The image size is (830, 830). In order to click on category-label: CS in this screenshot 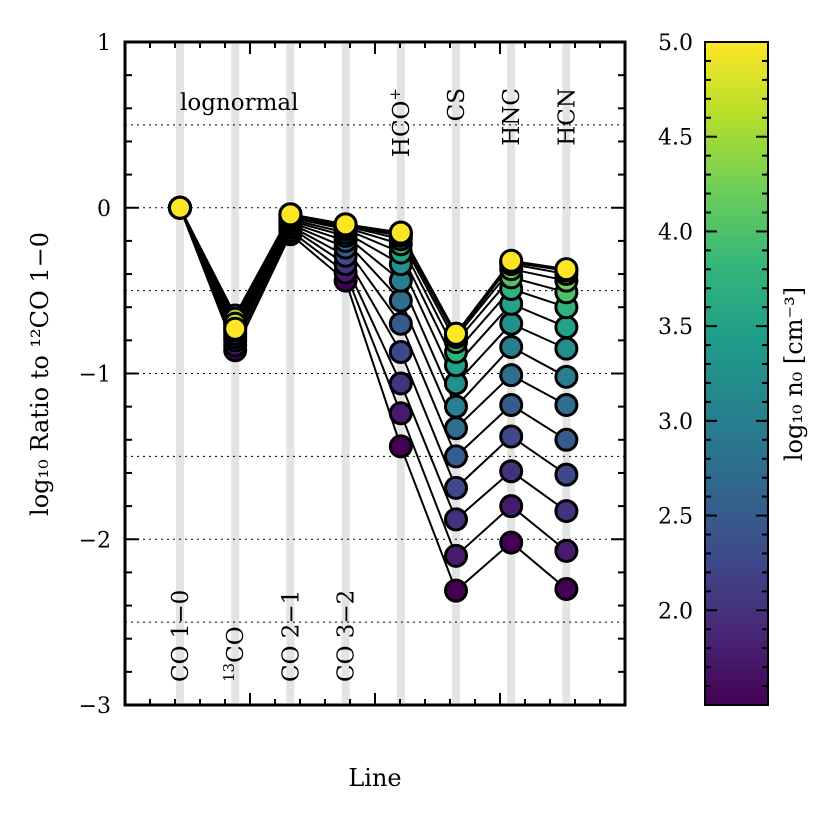, I will do `click(457, 104)`.